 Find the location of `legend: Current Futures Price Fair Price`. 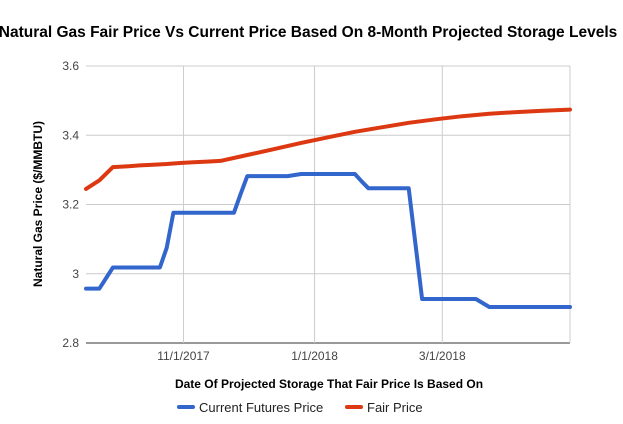

legend: Current Futures Price Fair Price is located at coordinates (300, 407).